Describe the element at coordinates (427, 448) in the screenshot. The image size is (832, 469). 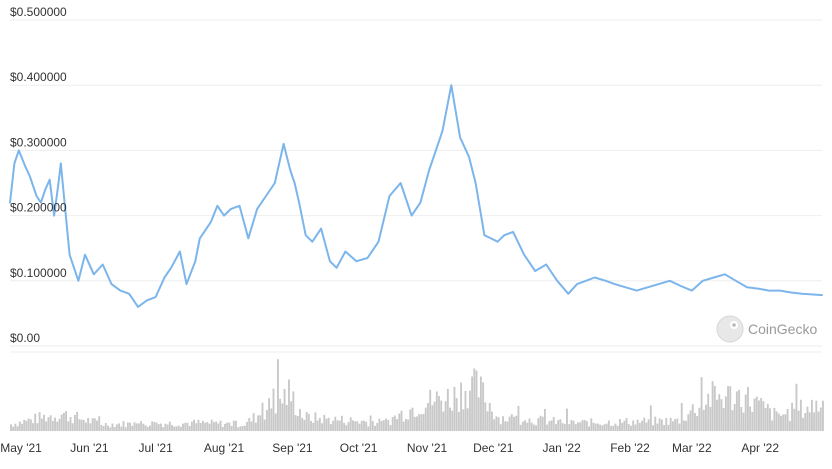
I see `x-tick-label: Nov '21` at that location.